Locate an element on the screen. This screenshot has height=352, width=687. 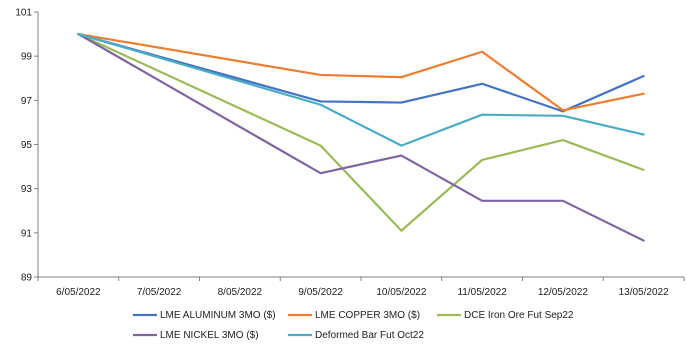
y-tick-label: 97 is located at coordinates (27, 101).